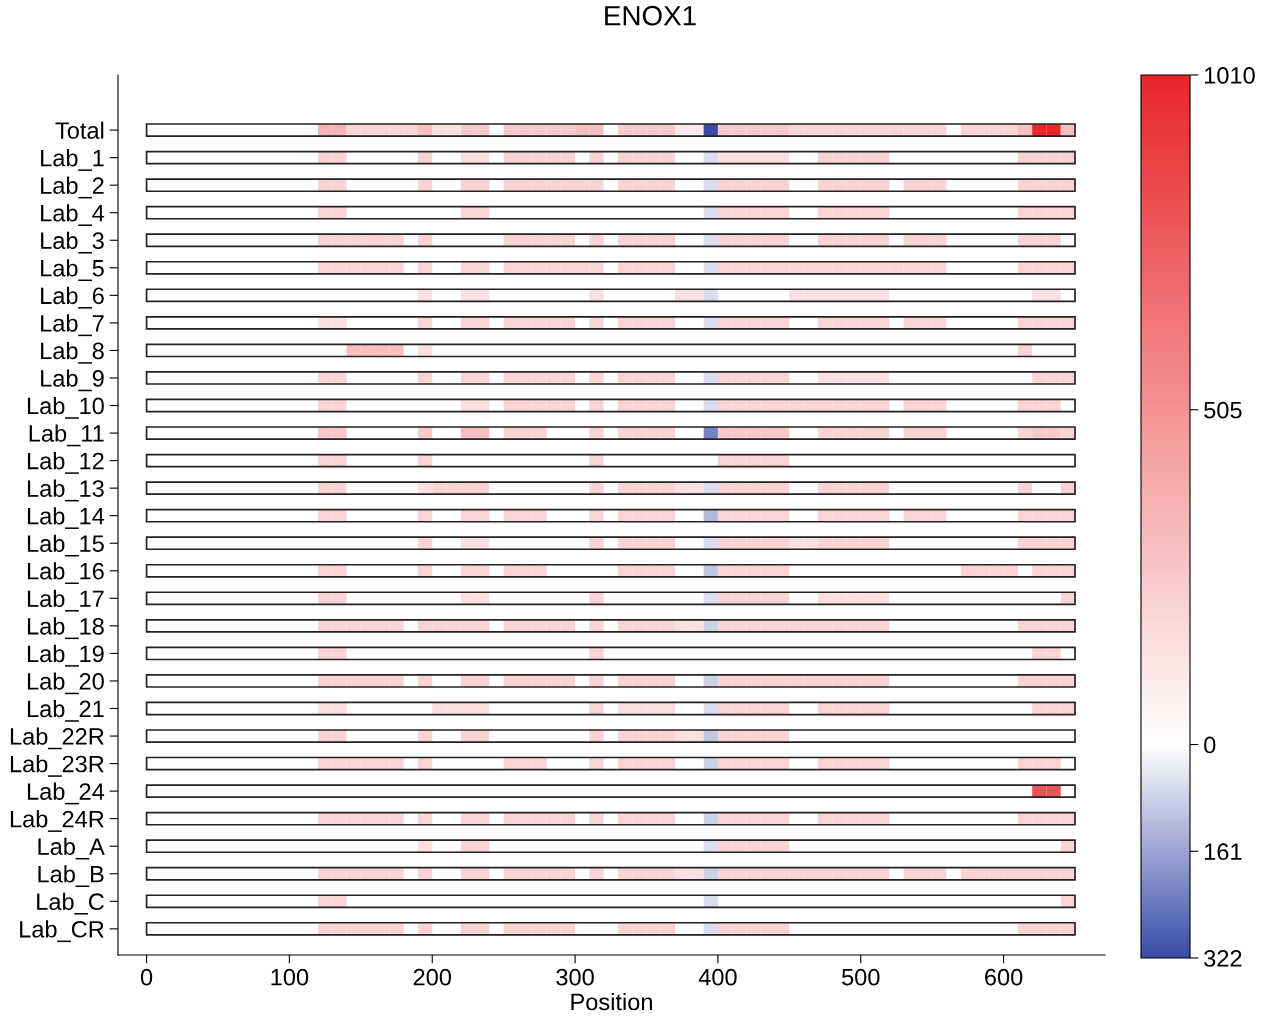 The image size is (1266, 1025). Describe the element at coordinates (66, 793) in the screenshot. I see `y-tick-label: Lab_24` at that location.